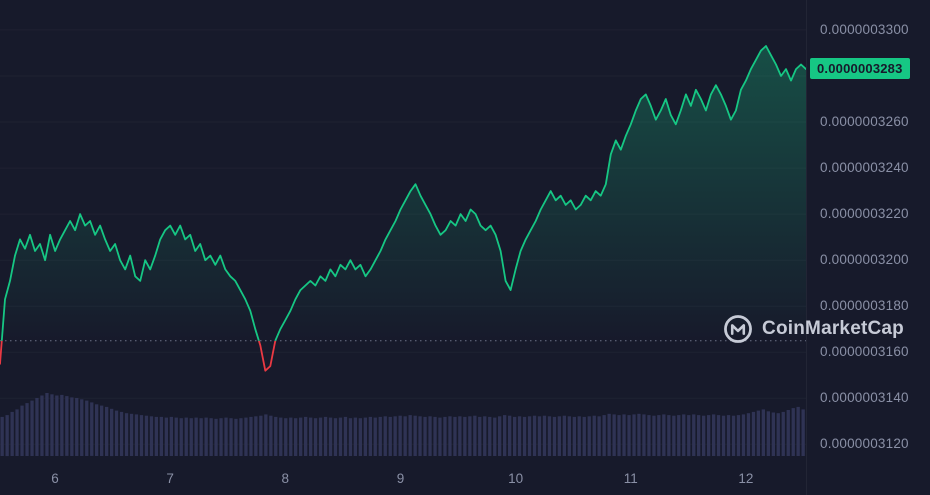 Image resolution: width=930 pixels, height=495 pixels. Describe the element at coordinates (630, 478) in the screenshot. I see `x-axis-label: 11` at that location.